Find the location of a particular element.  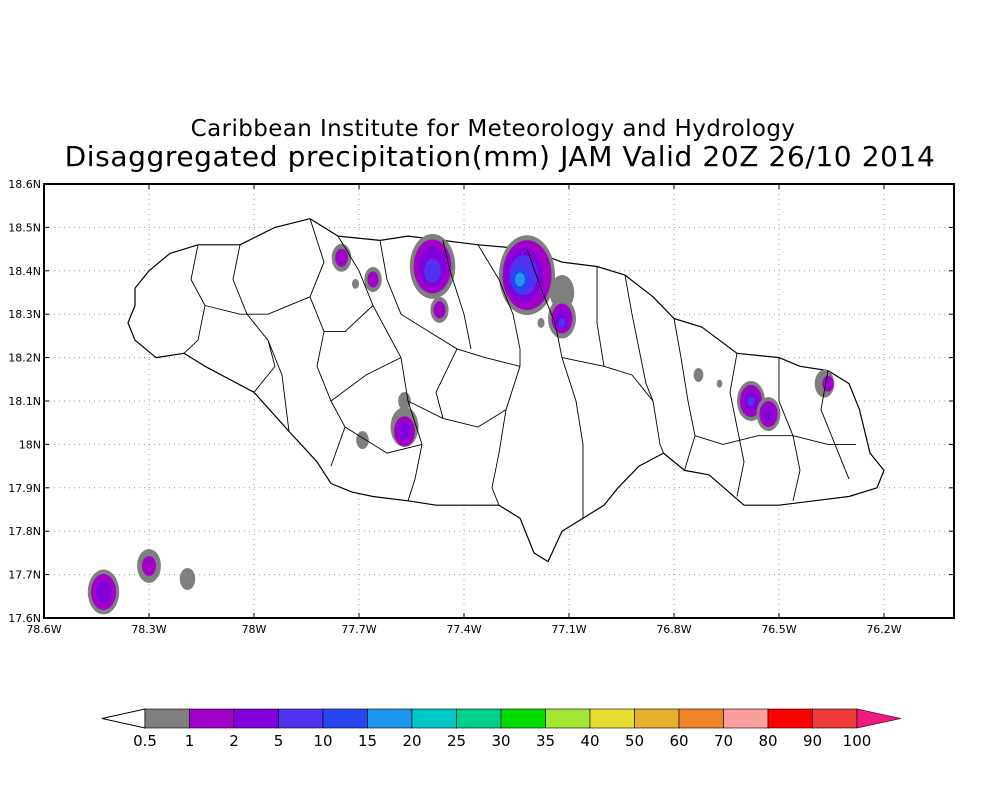

y-tick-label: 17.8N is located at coordinates (24, 531).